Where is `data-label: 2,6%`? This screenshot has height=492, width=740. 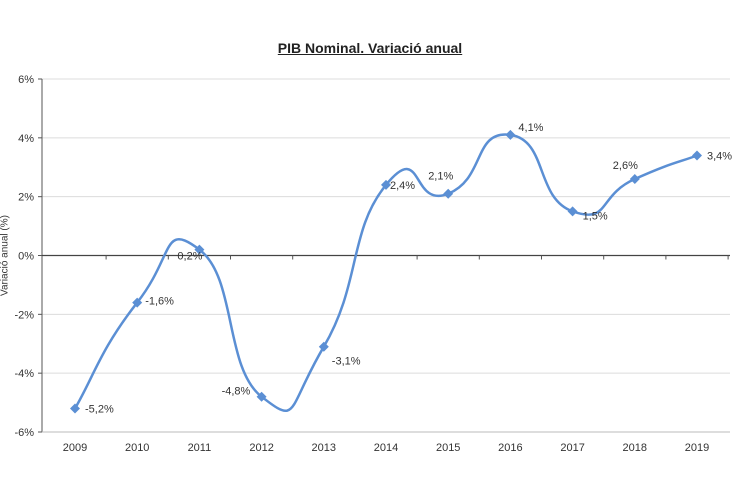 data-label: 2,6% is located at coordinates (625, 166).